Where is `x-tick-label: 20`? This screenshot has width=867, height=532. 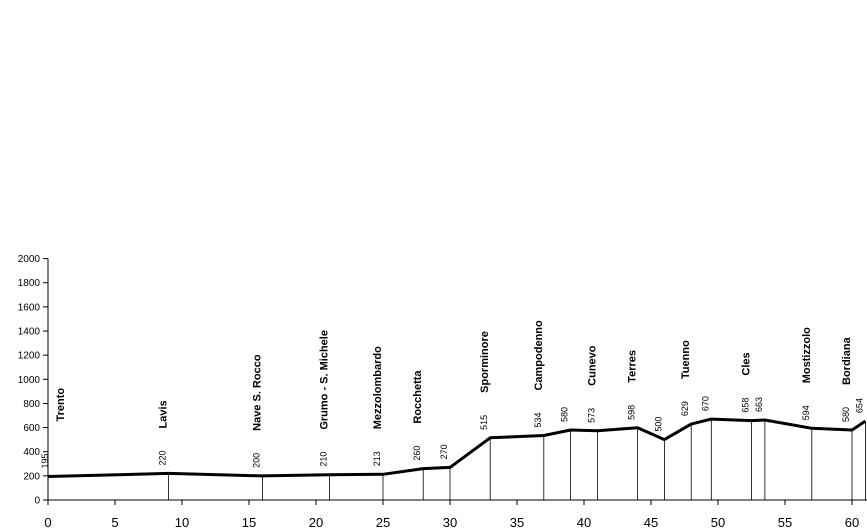
x-tick-label: 20 is located at coordinates (316, 522).